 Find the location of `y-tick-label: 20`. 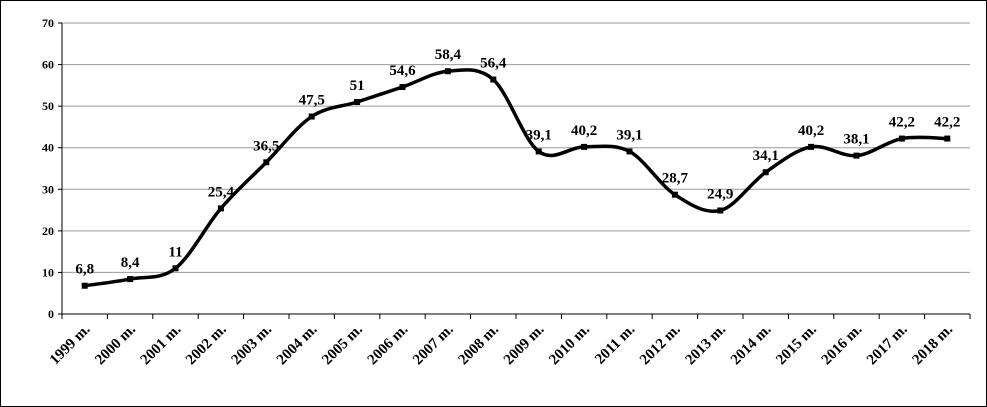

y-tick-label: 20 is located at coordinates (48, 231).